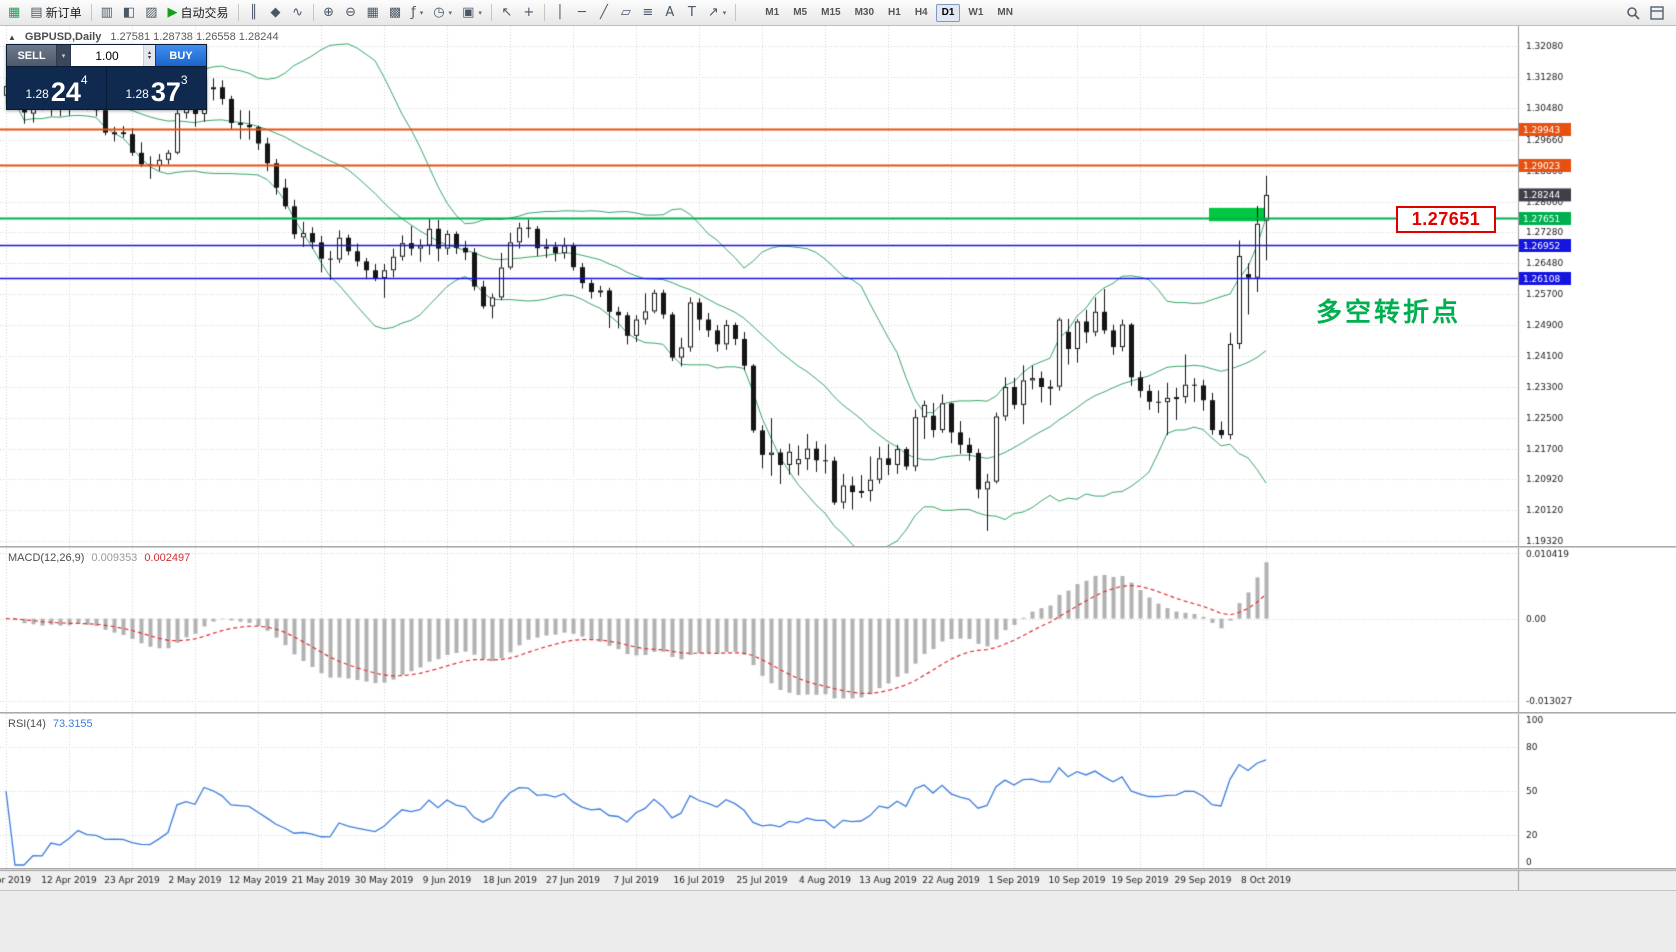 This screenshot has height=952, width=1676. I want to click on line-chart-button: ∿, so click(298, 12).